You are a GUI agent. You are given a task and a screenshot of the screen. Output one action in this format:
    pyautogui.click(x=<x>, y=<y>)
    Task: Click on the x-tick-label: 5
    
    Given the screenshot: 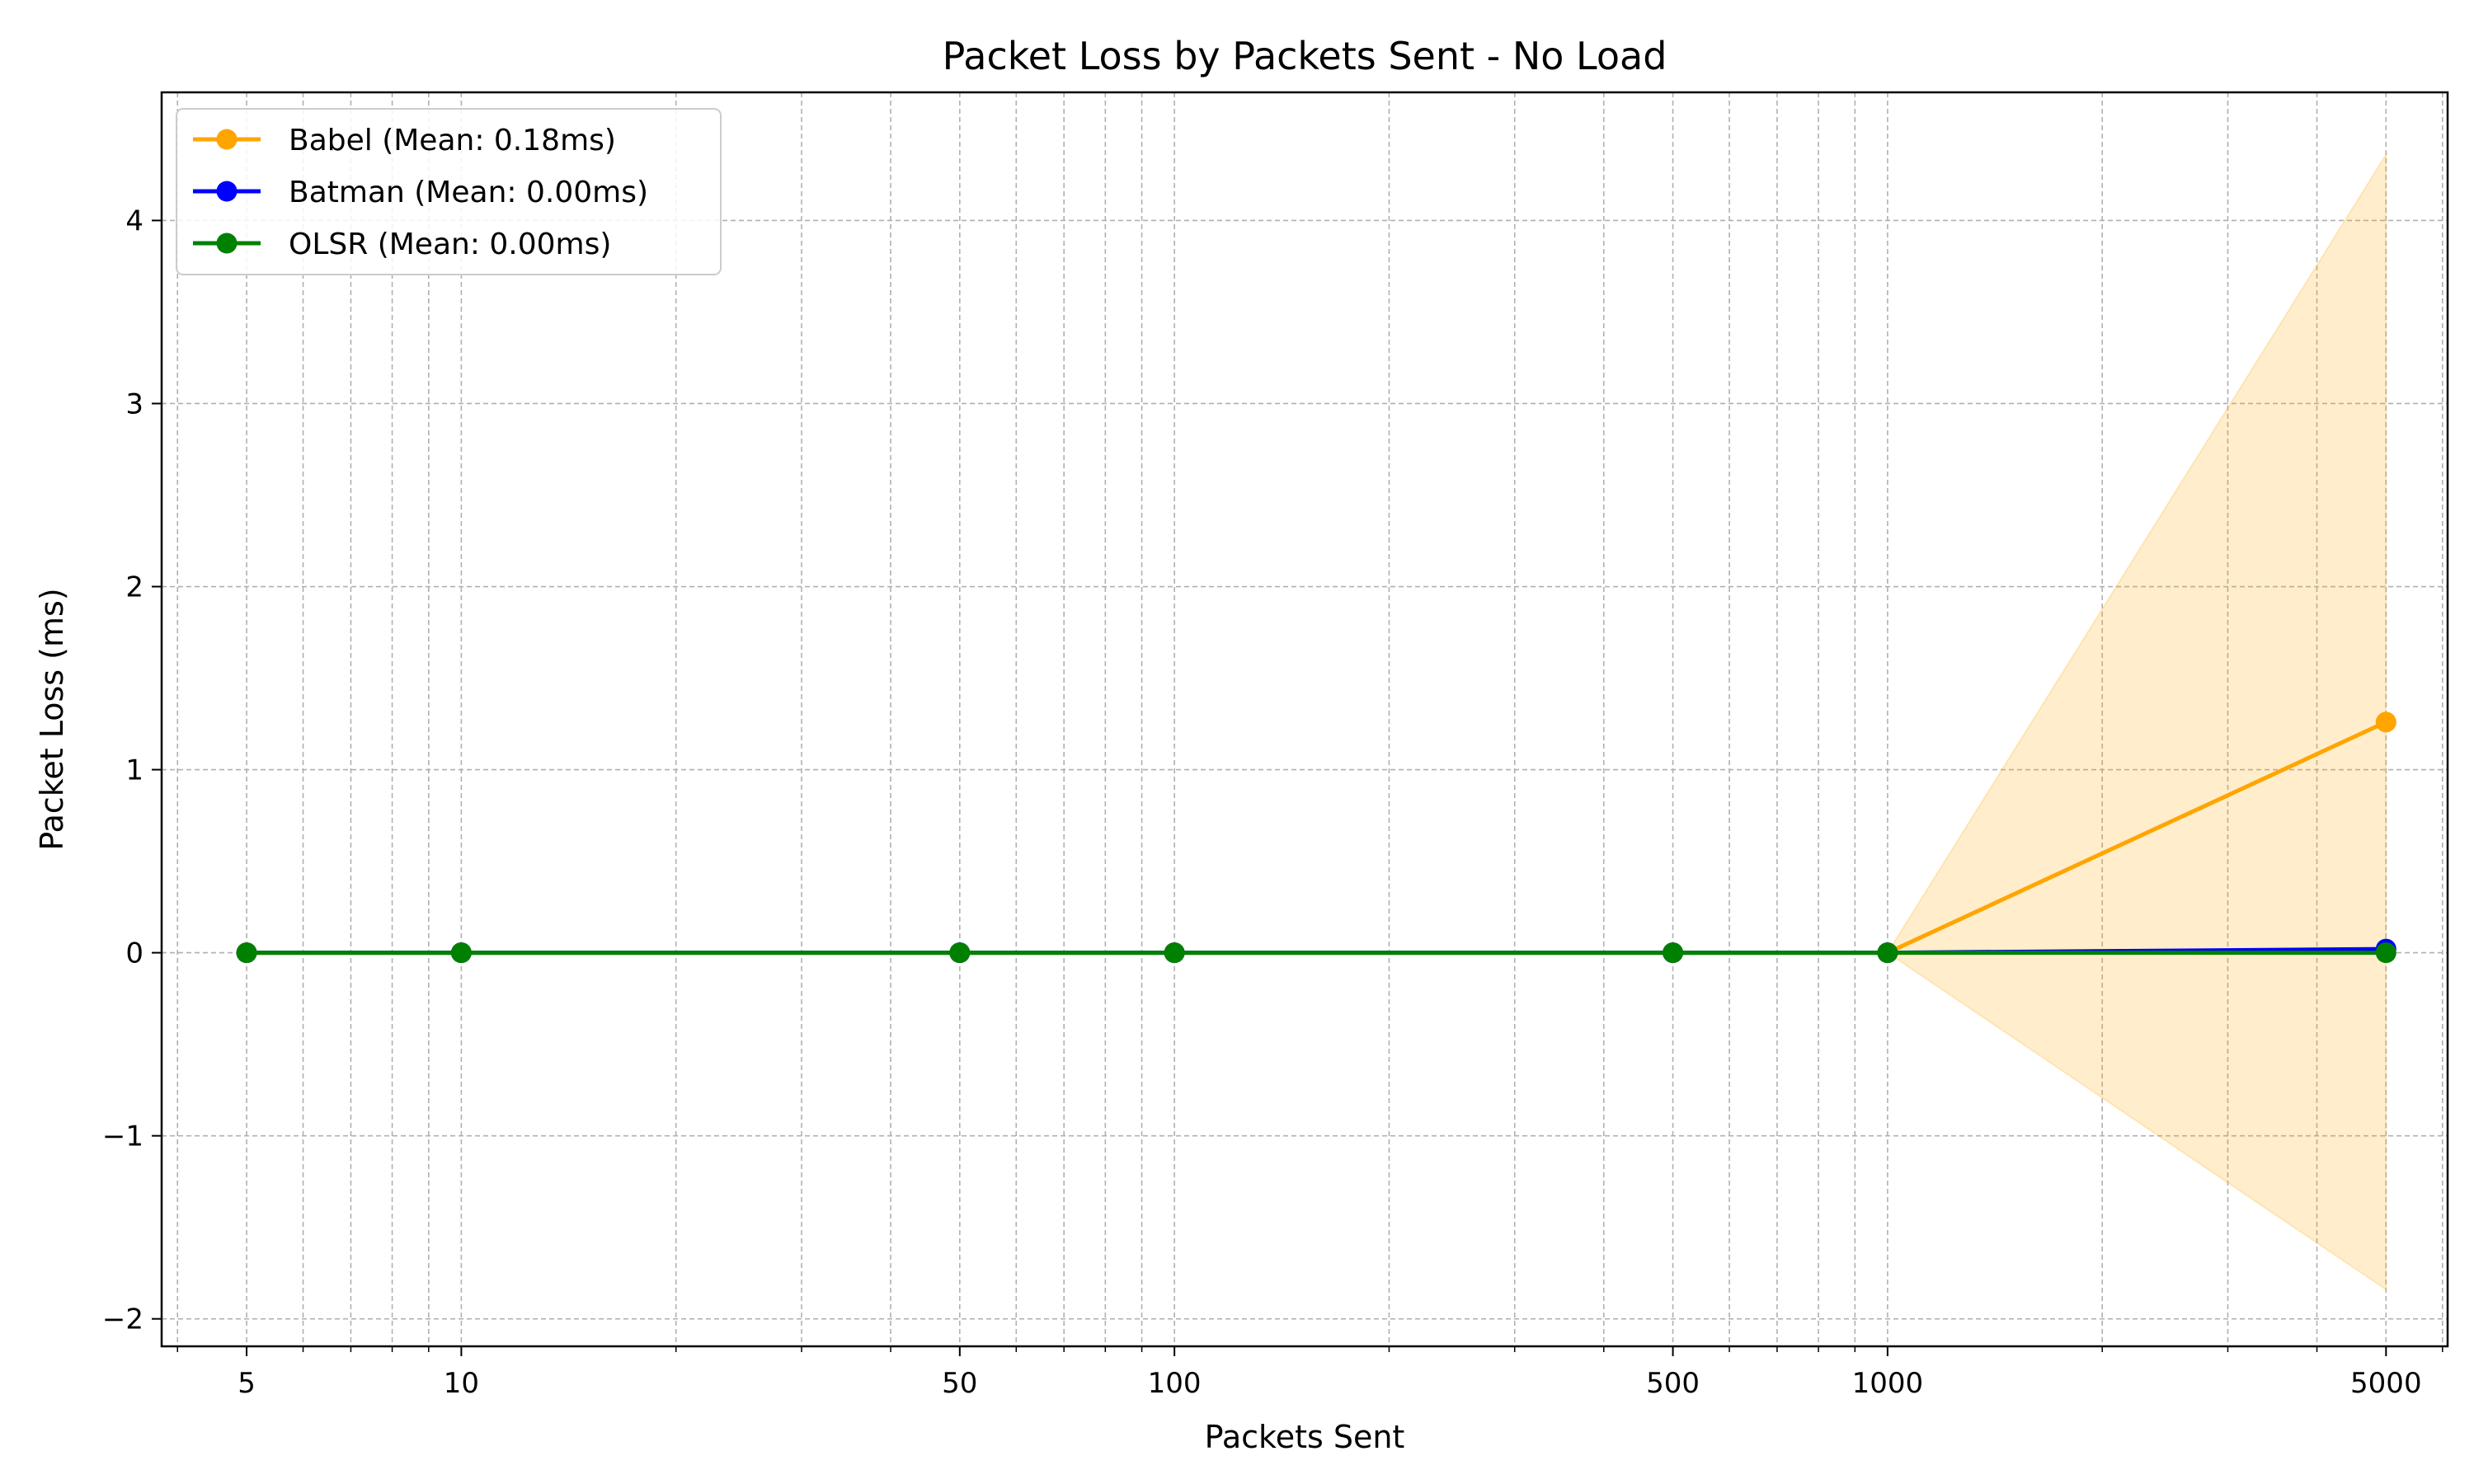 What is the action you would take?
    pyautogui.click(x=247, y=1383)
    